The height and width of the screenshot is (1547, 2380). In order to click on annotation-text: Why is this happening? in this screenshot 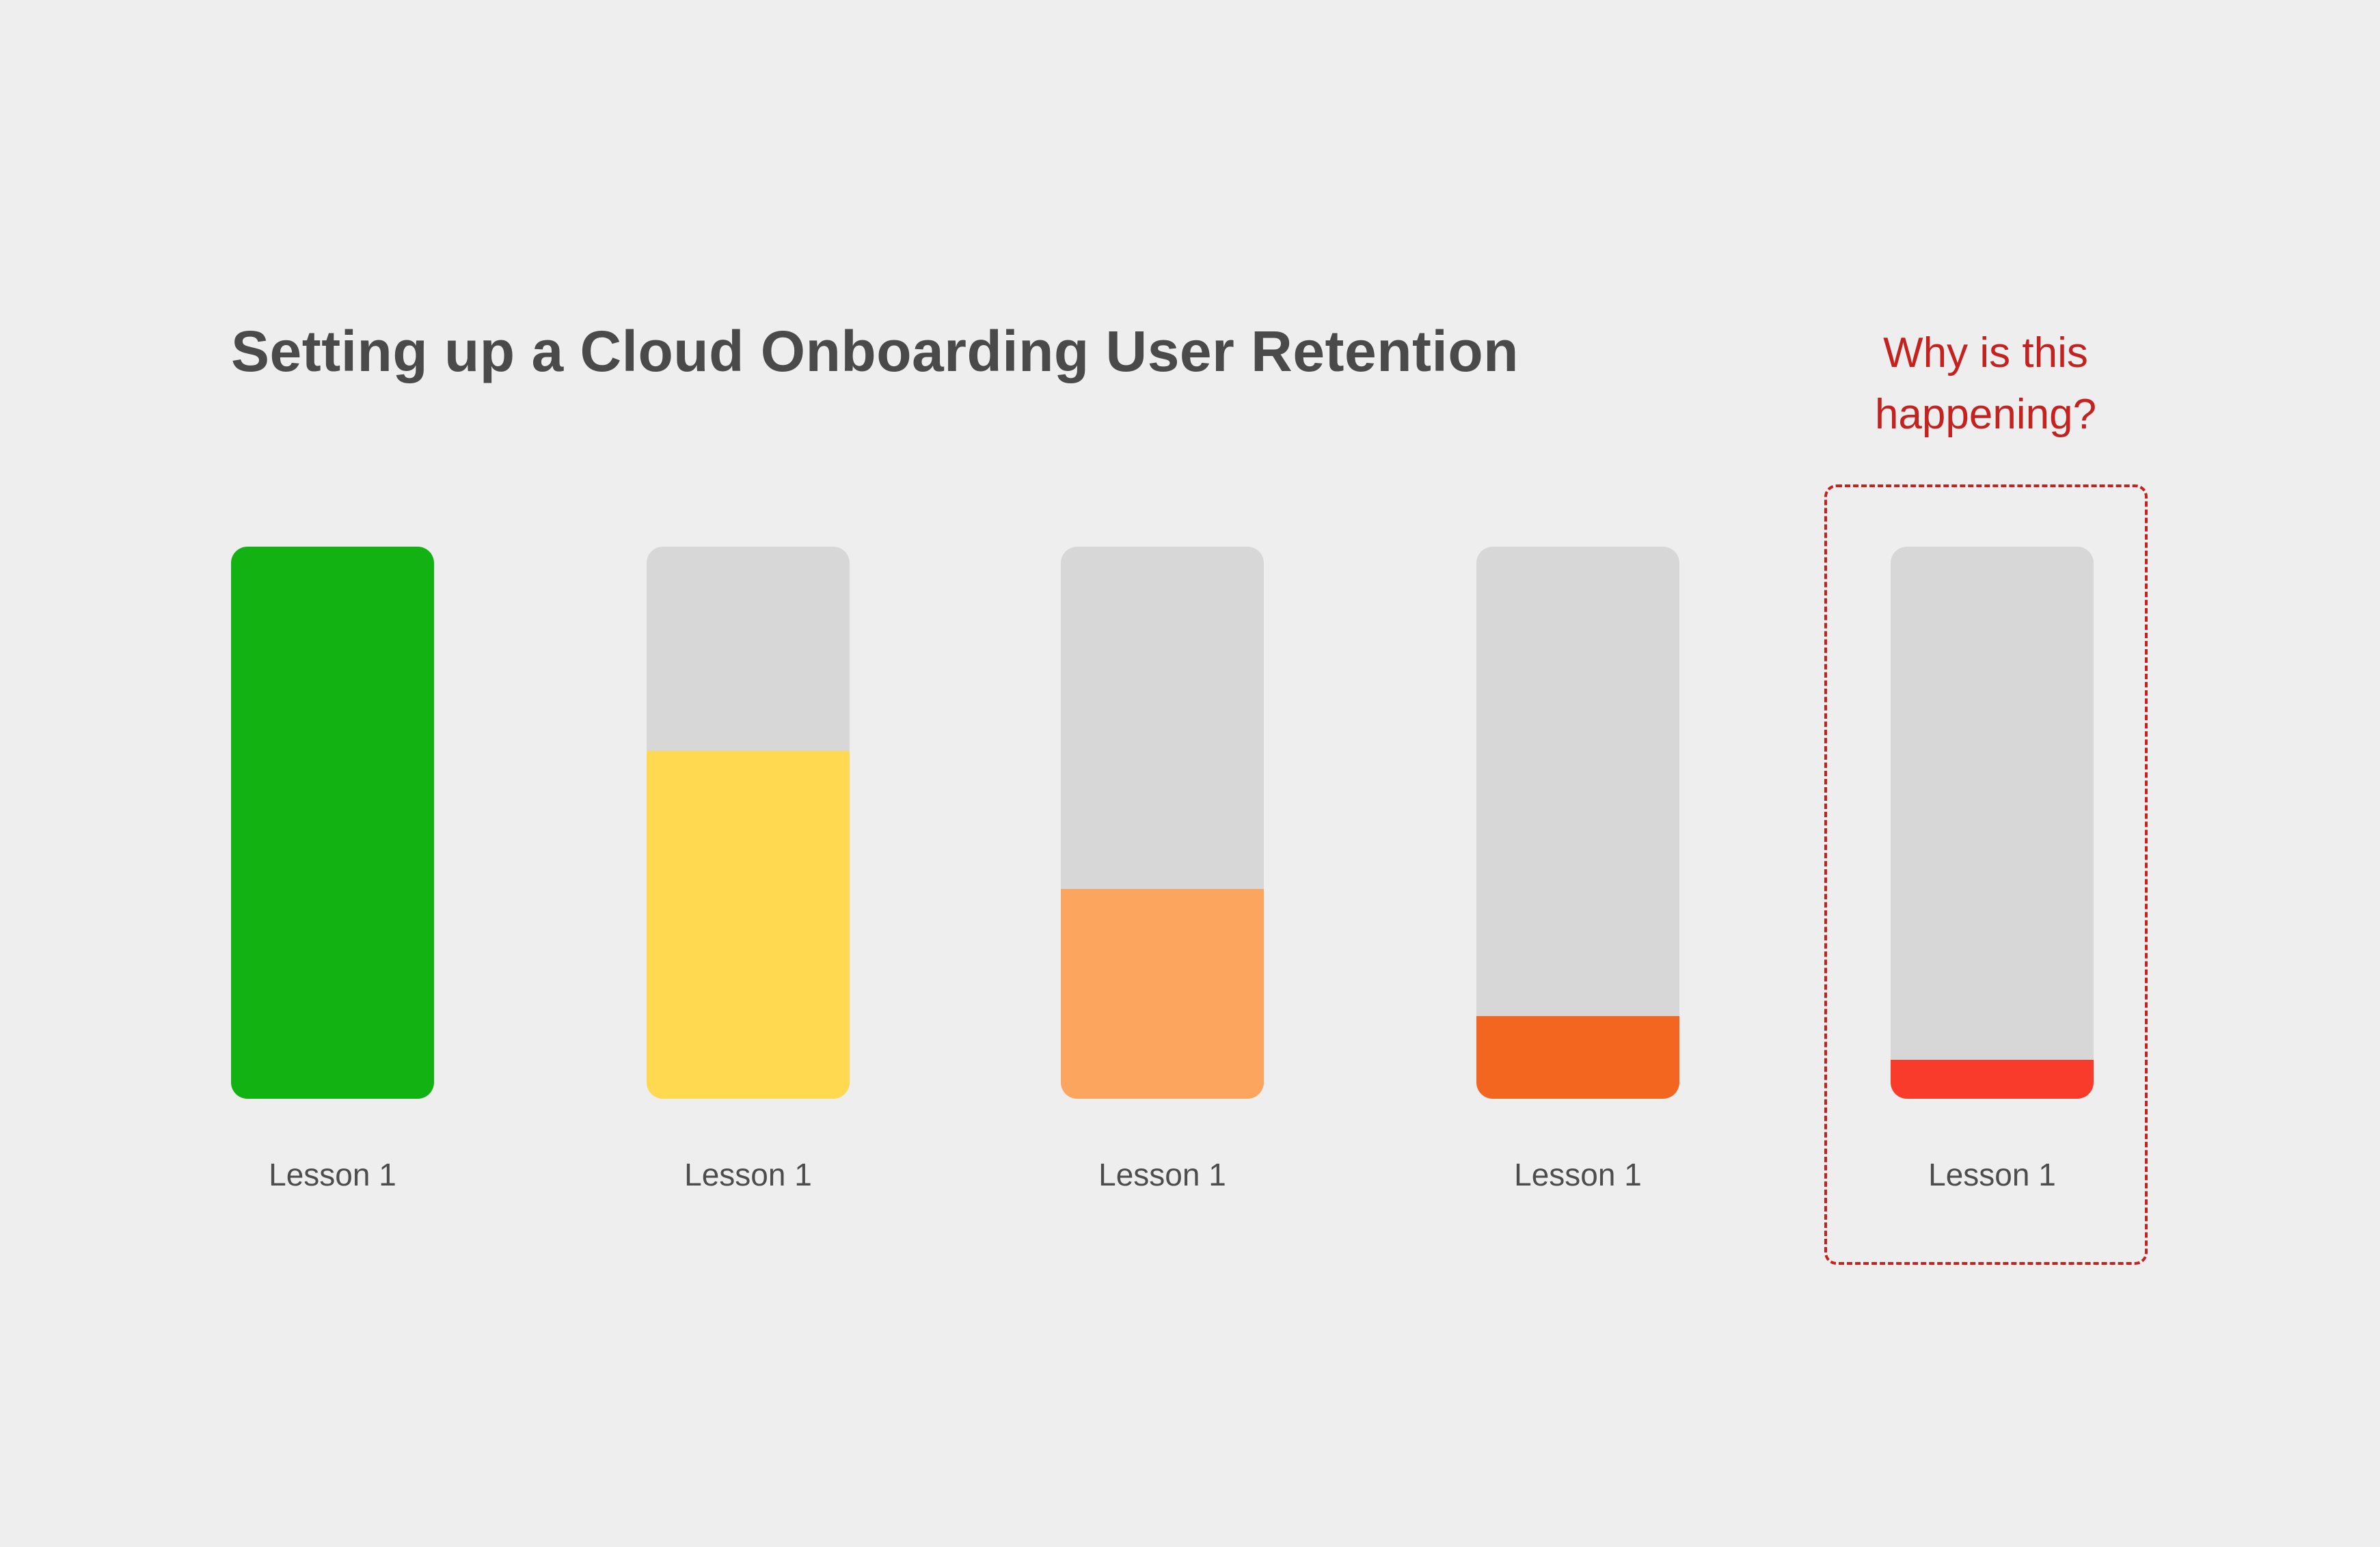, I will do `click(1985, 384)`.